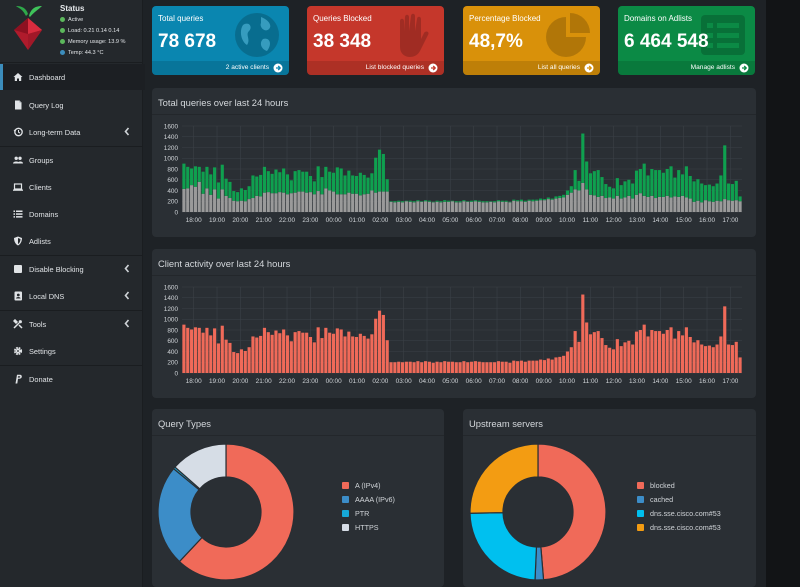 This screenshot has width=800, height=587. Describe the element at coordinates (375, 68) in the screenshot. I see `card-footer-link: List blocked queries` at that location.